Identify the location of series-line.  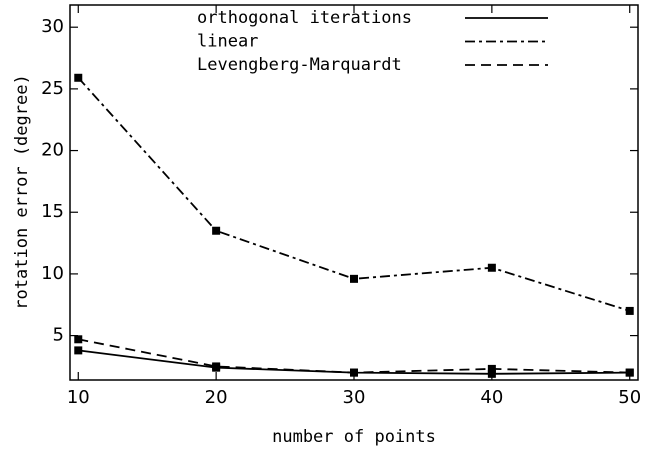
(354, 356).